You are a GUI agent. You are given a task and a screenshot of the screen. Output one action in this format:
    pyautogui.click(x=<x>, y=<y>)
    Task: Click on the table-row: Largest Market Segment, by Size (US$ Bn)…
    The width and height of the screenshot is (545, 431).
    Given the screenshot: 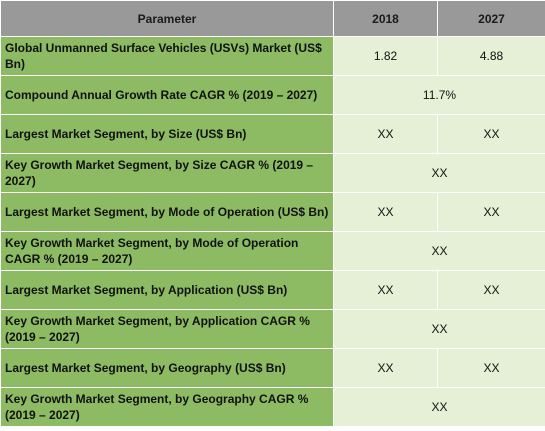 What is the action you would take?
    pyautogui.click(x=272, y=134)
    